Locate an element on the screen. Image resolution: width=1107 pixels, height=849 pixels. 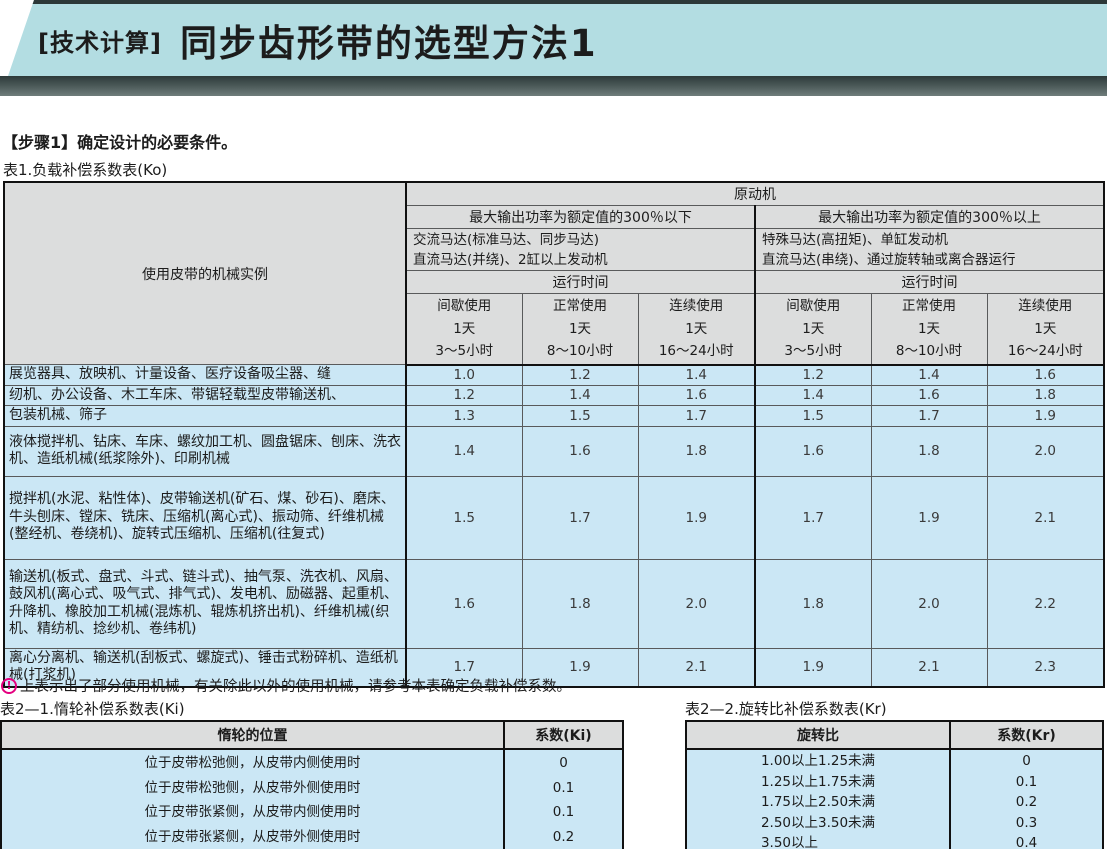
kr-value: 0.4 is located at coordinates (1026, 842).